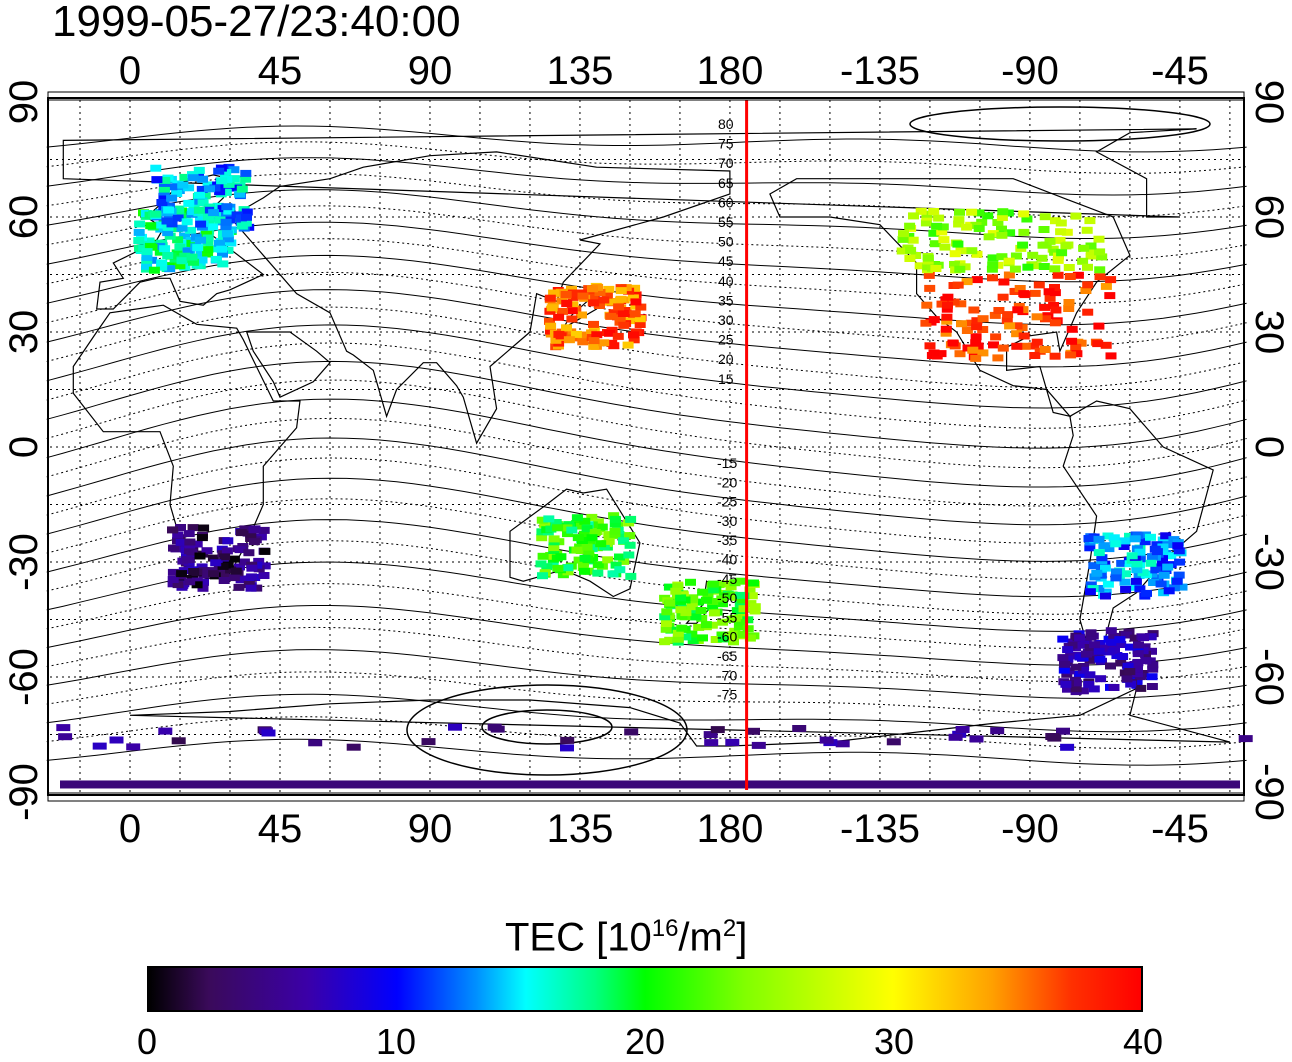 This screenshot has width=1292, height=1062. What do you see at coordinates (24, 217) in the screenshot?
I see `lat-tick-left: 60` at bounding box center [24, 217].